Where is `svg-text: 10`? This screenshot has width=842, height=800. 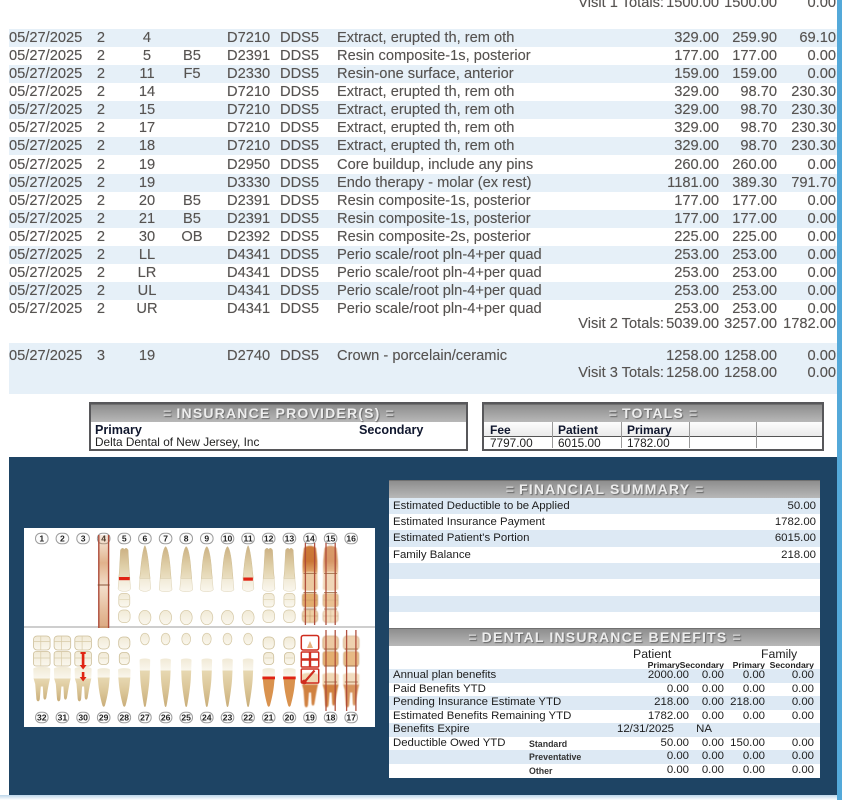 svg-text: 10 is located at coordinates (228, 539).